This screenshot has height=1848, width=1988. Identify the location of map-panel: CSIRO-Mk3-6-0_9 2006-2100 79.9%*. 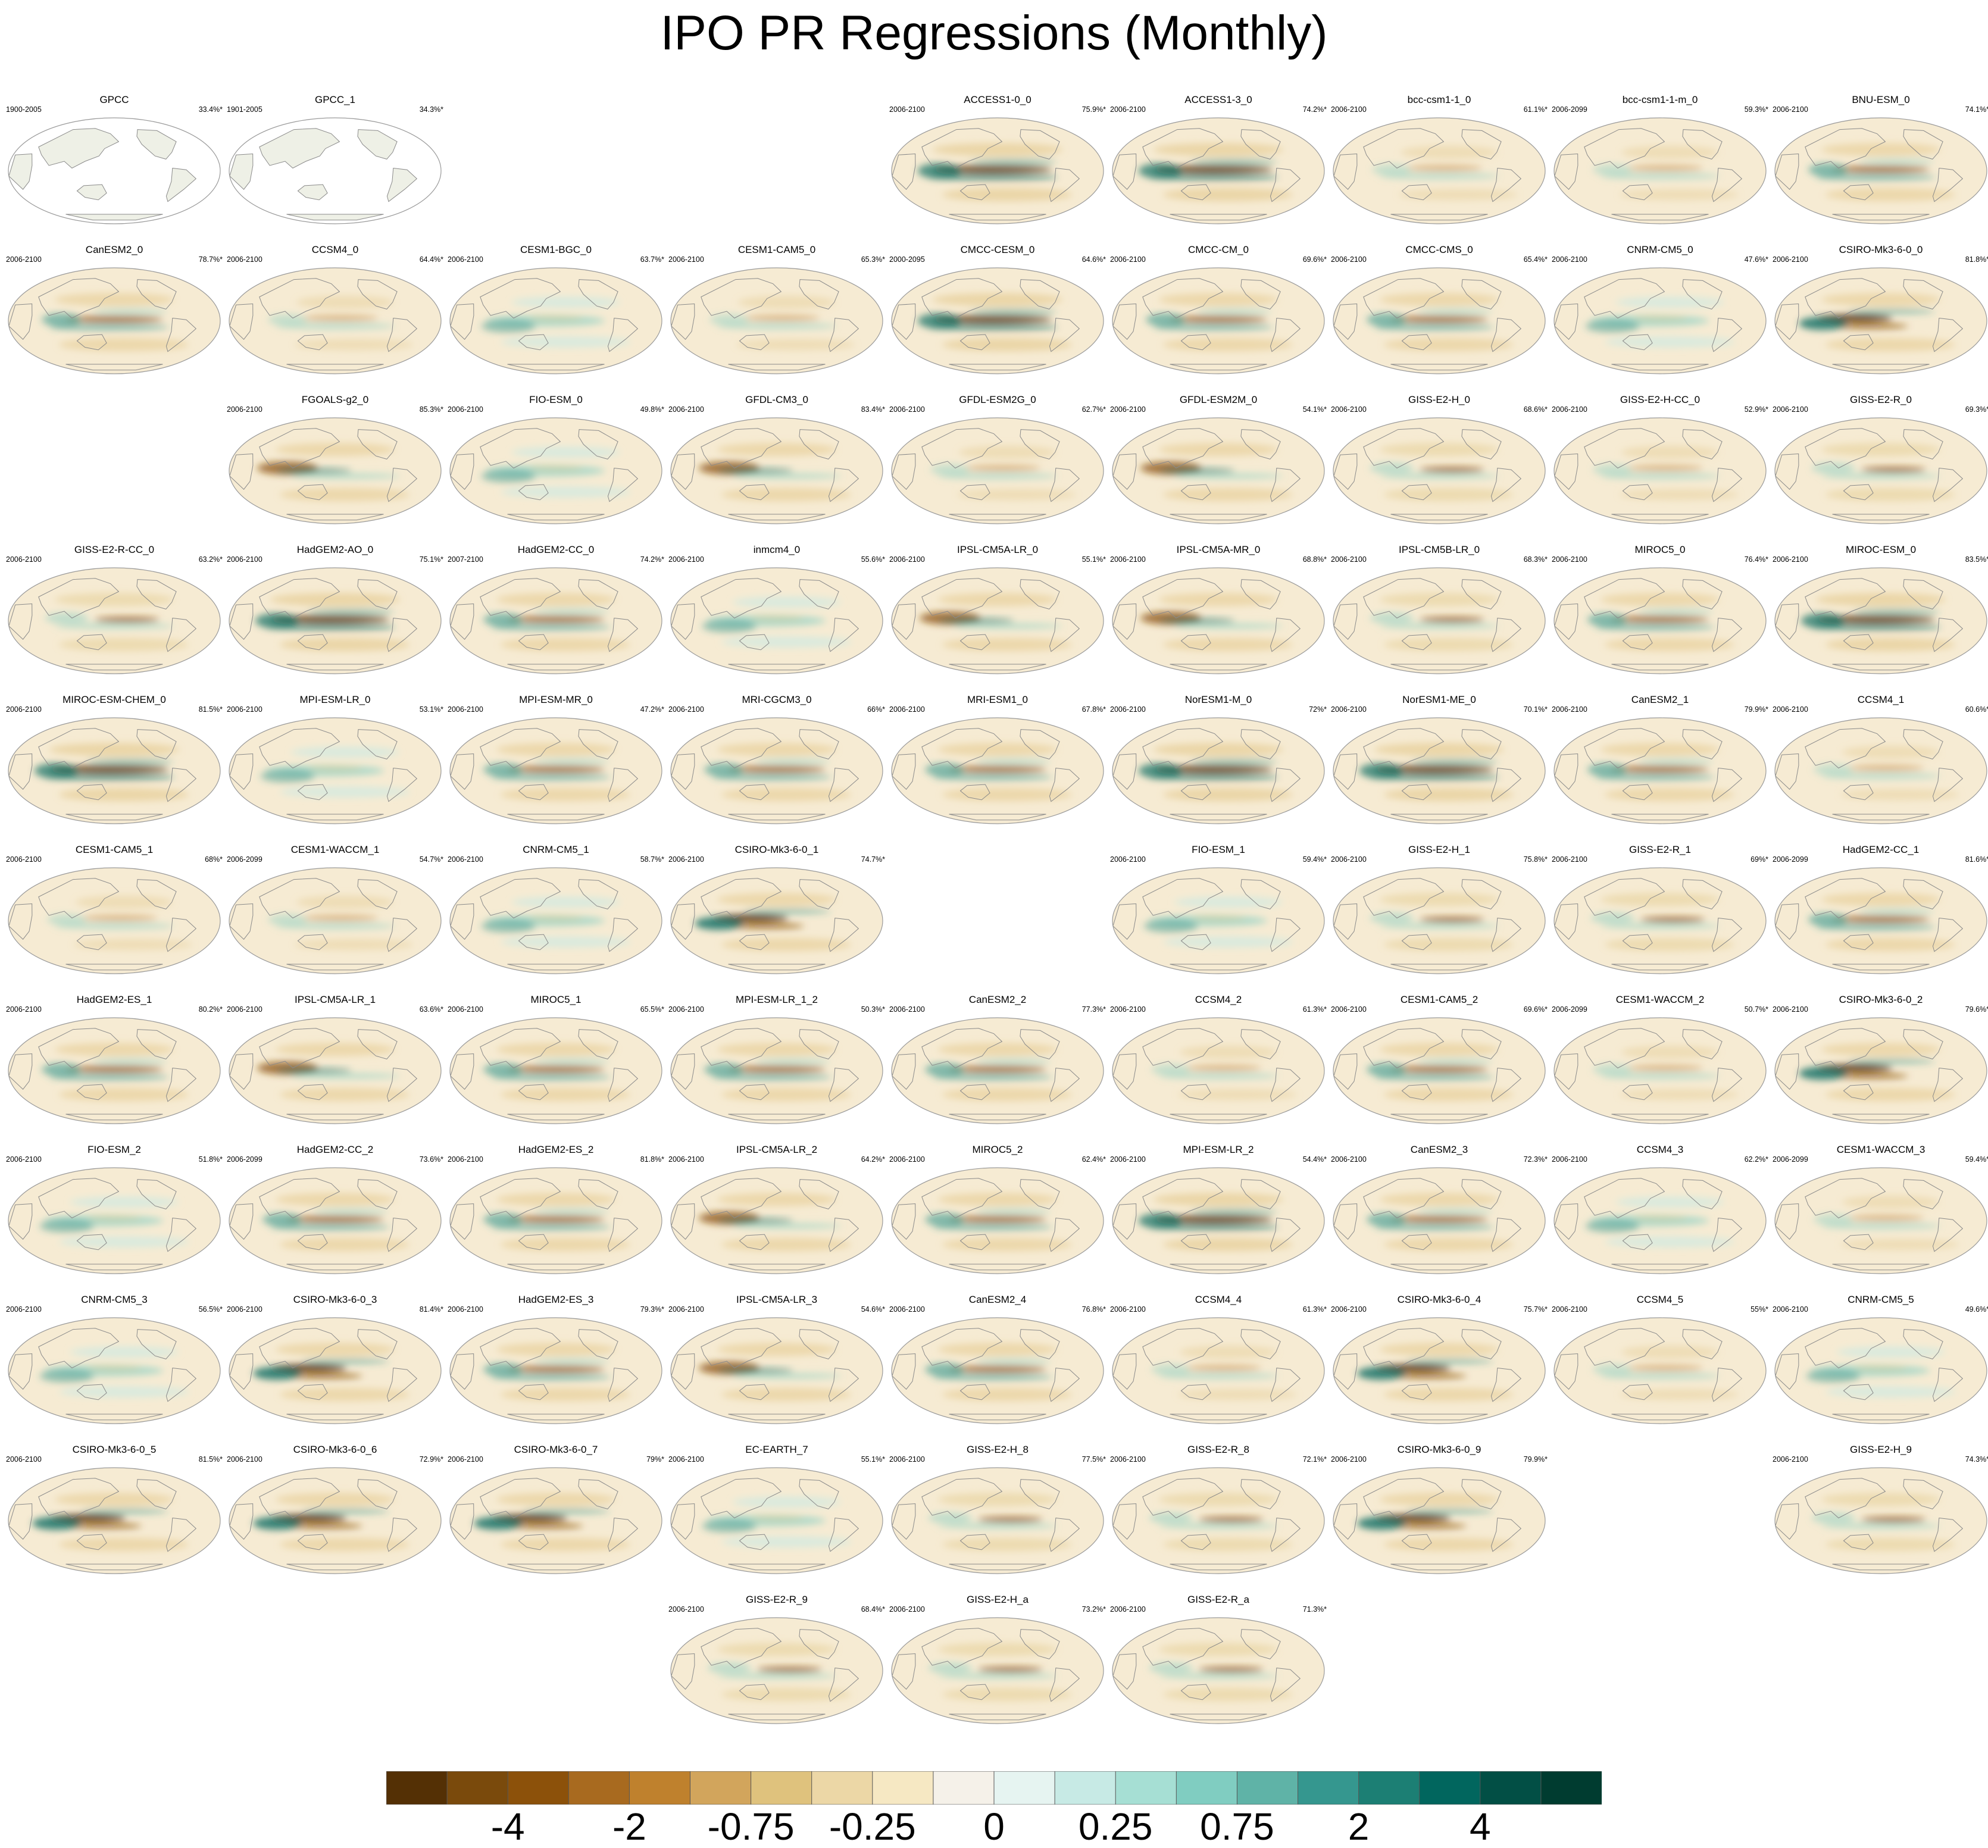
(1439, 1509).